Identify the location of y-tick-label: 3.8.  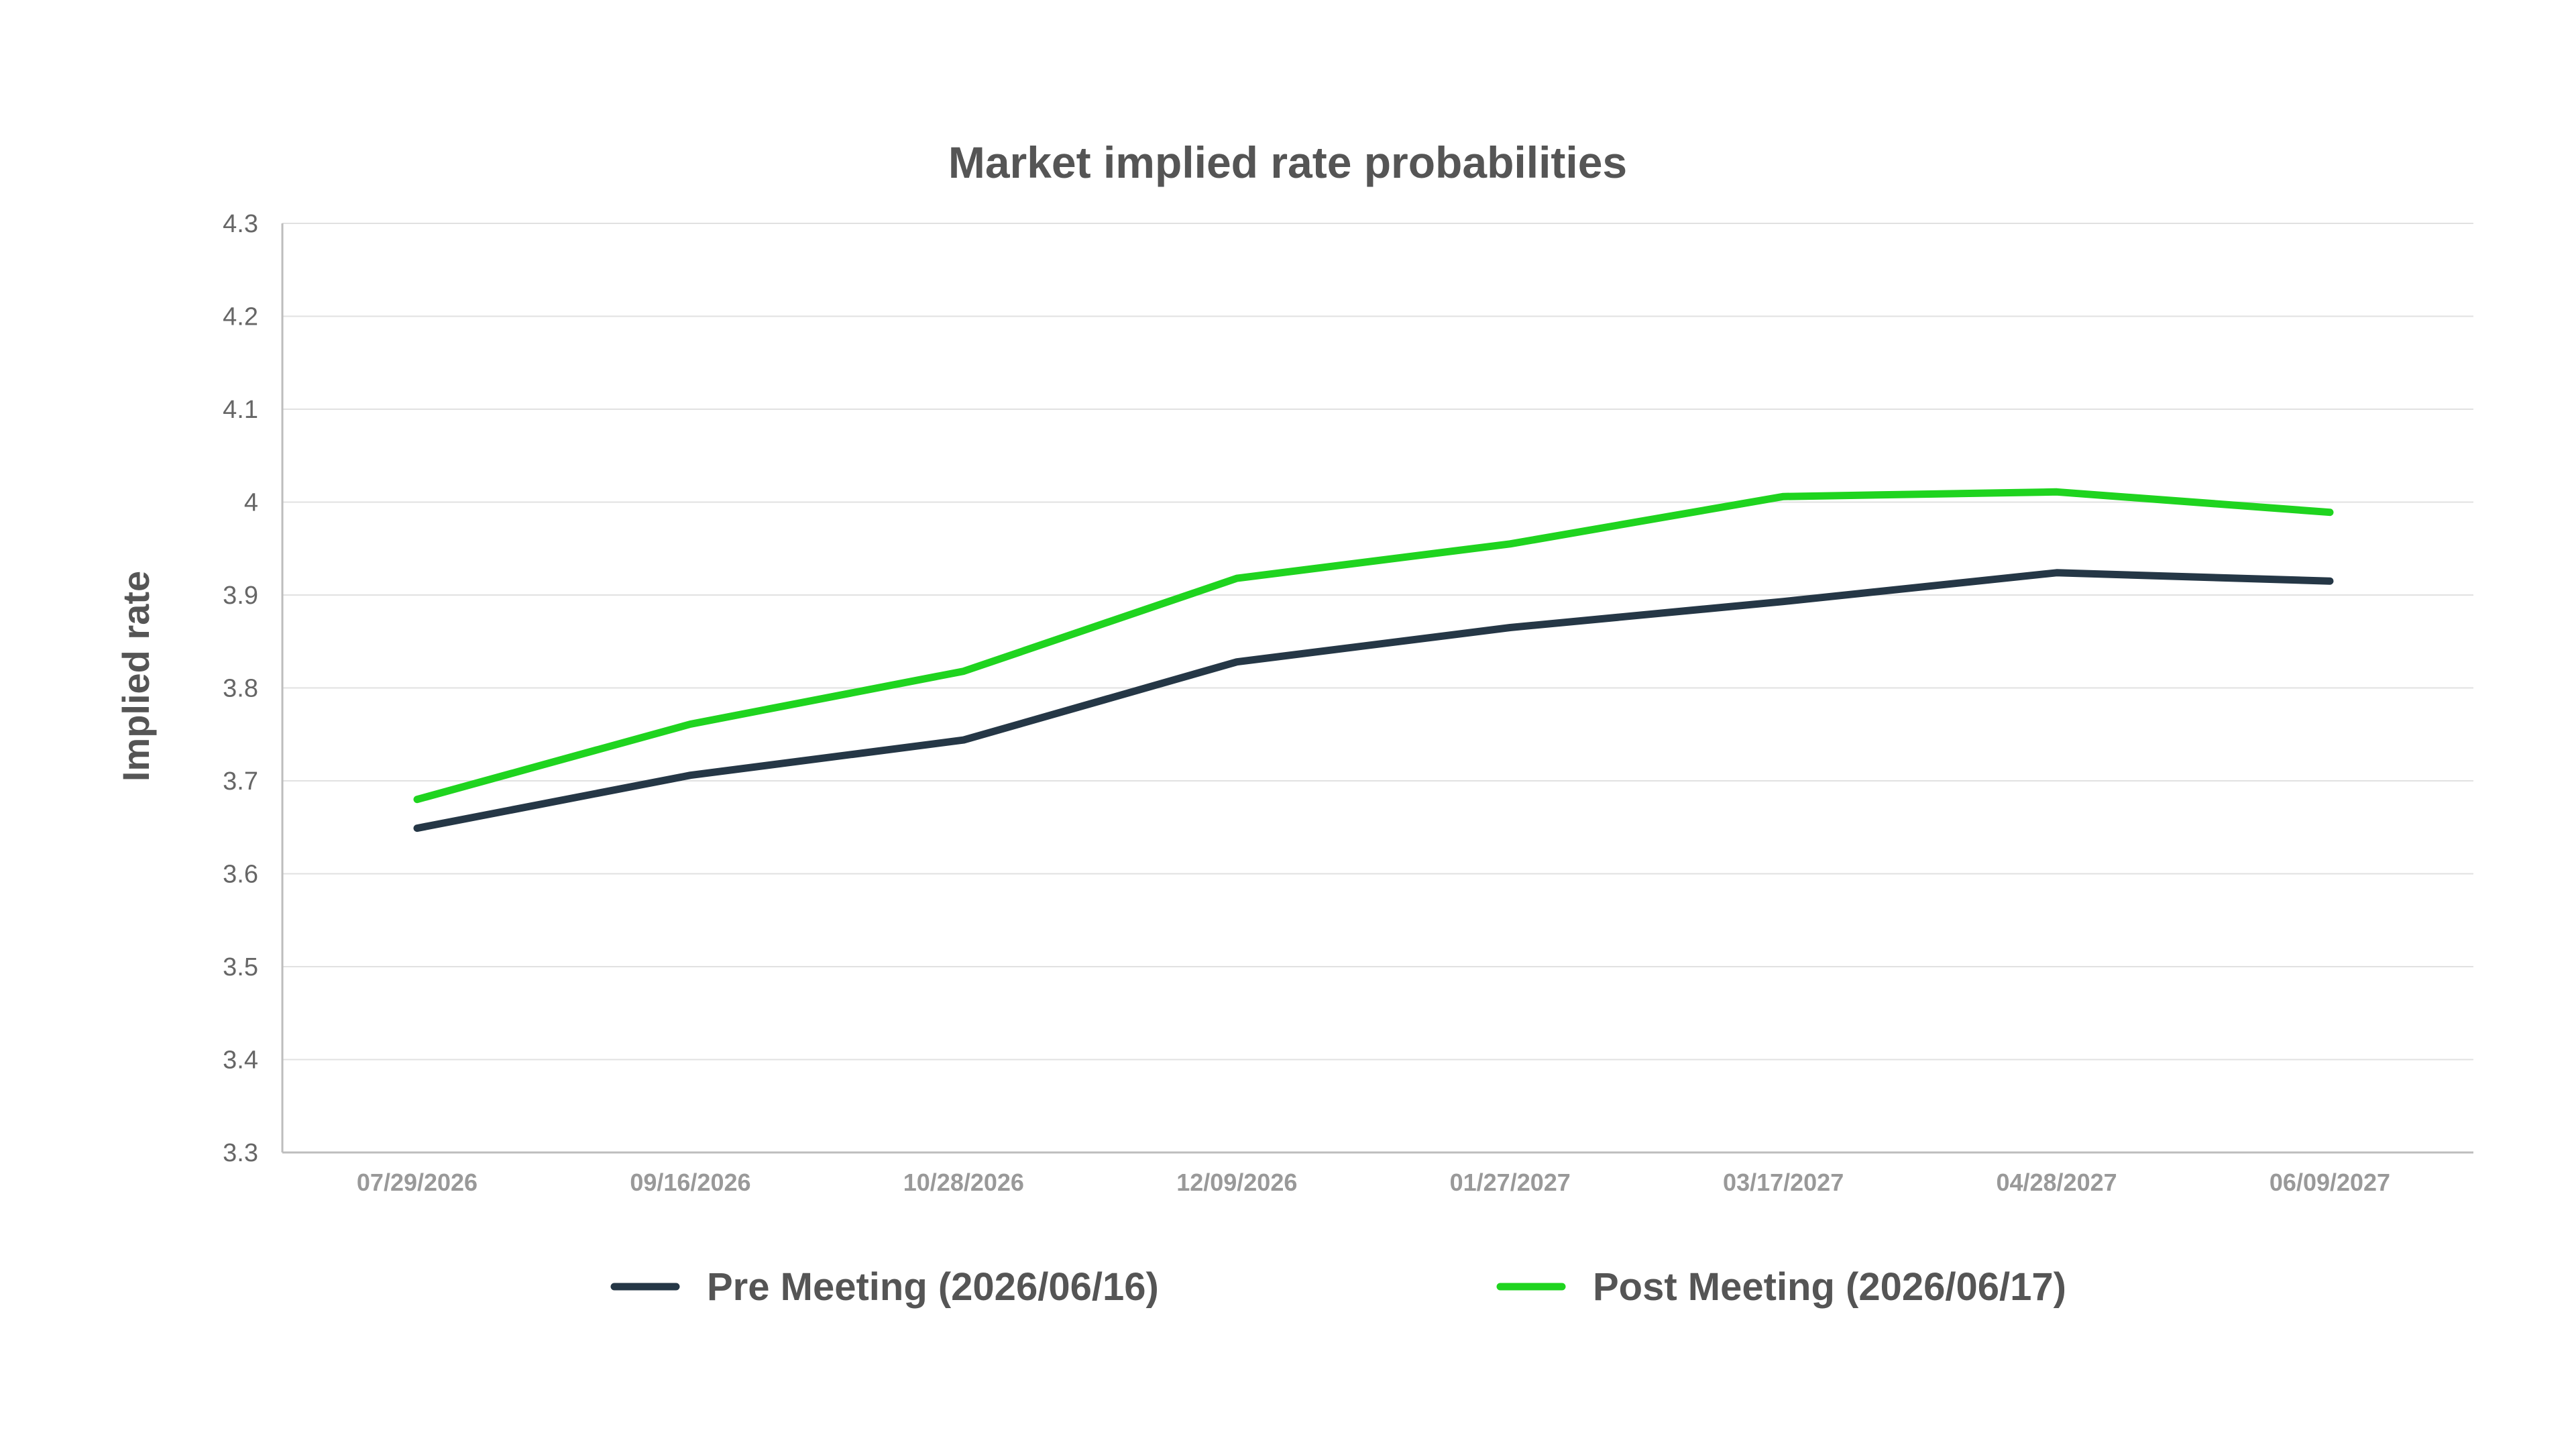
(240, 689).